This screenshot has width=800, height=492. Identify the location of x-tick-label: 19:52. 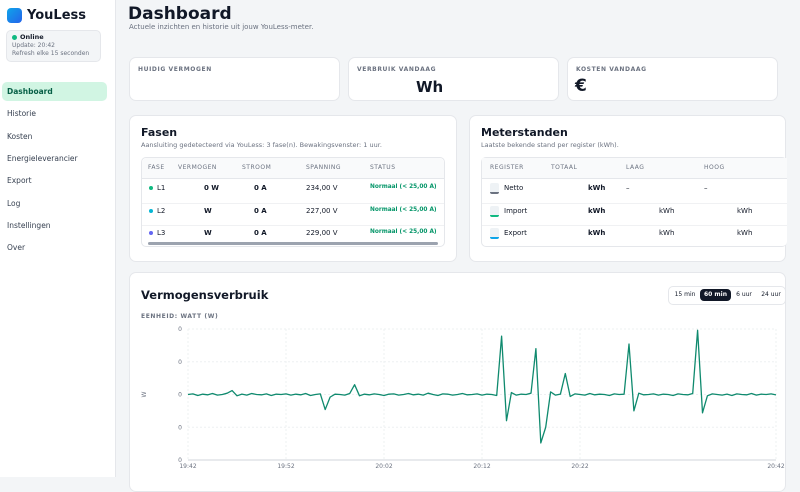
(285, 466).